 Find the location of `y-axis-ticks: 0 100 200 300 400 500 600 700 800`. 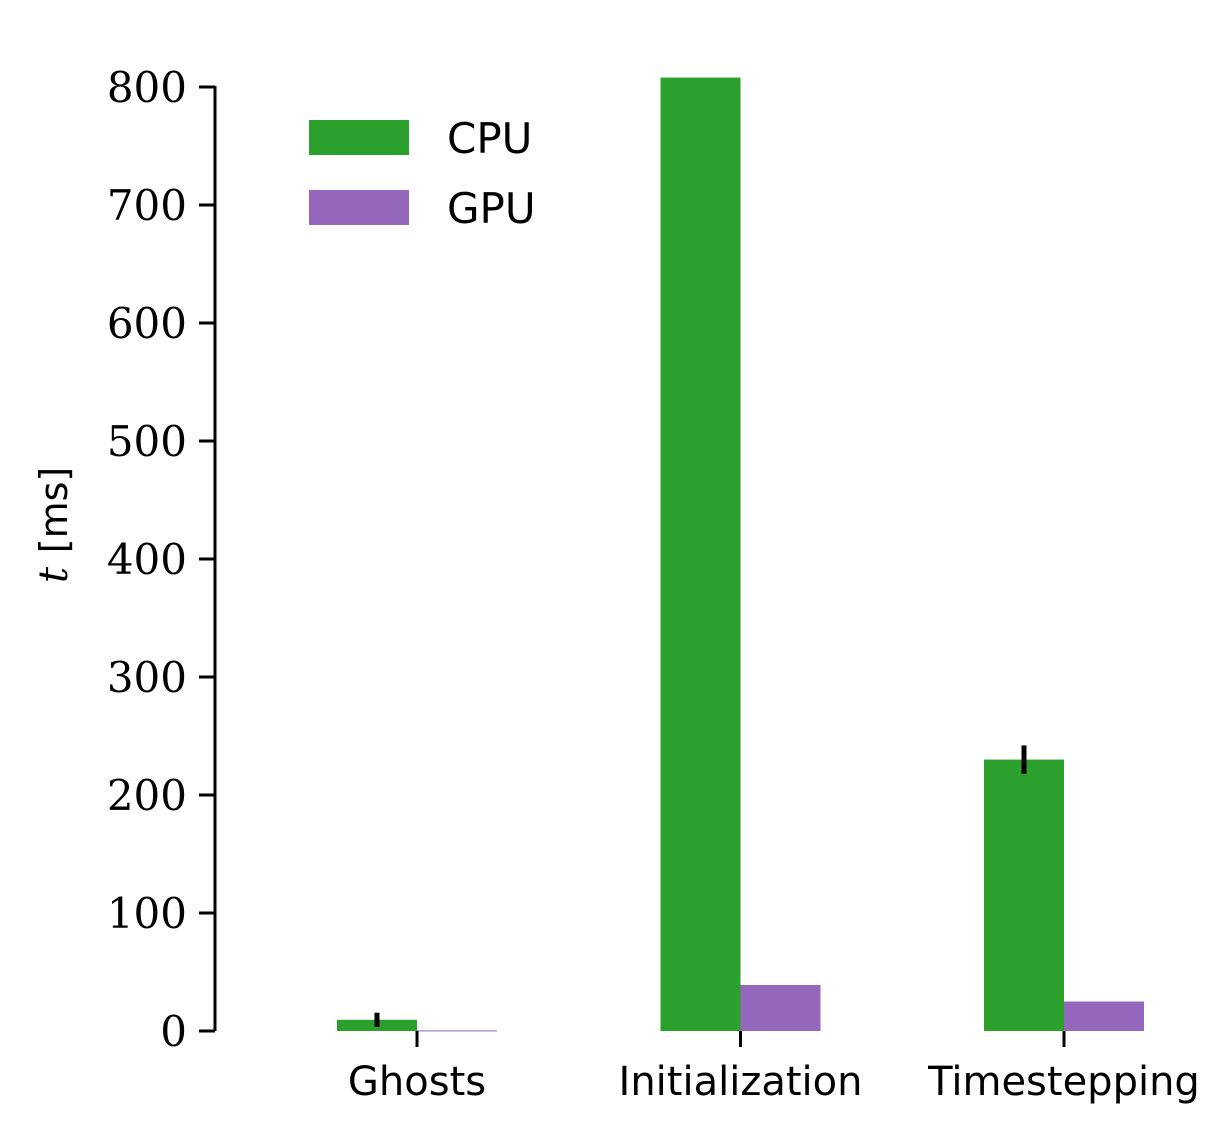

y-axis-ticks: 0 100 200 300 400 500 600 700 800 is located at coordinates (161, 559).